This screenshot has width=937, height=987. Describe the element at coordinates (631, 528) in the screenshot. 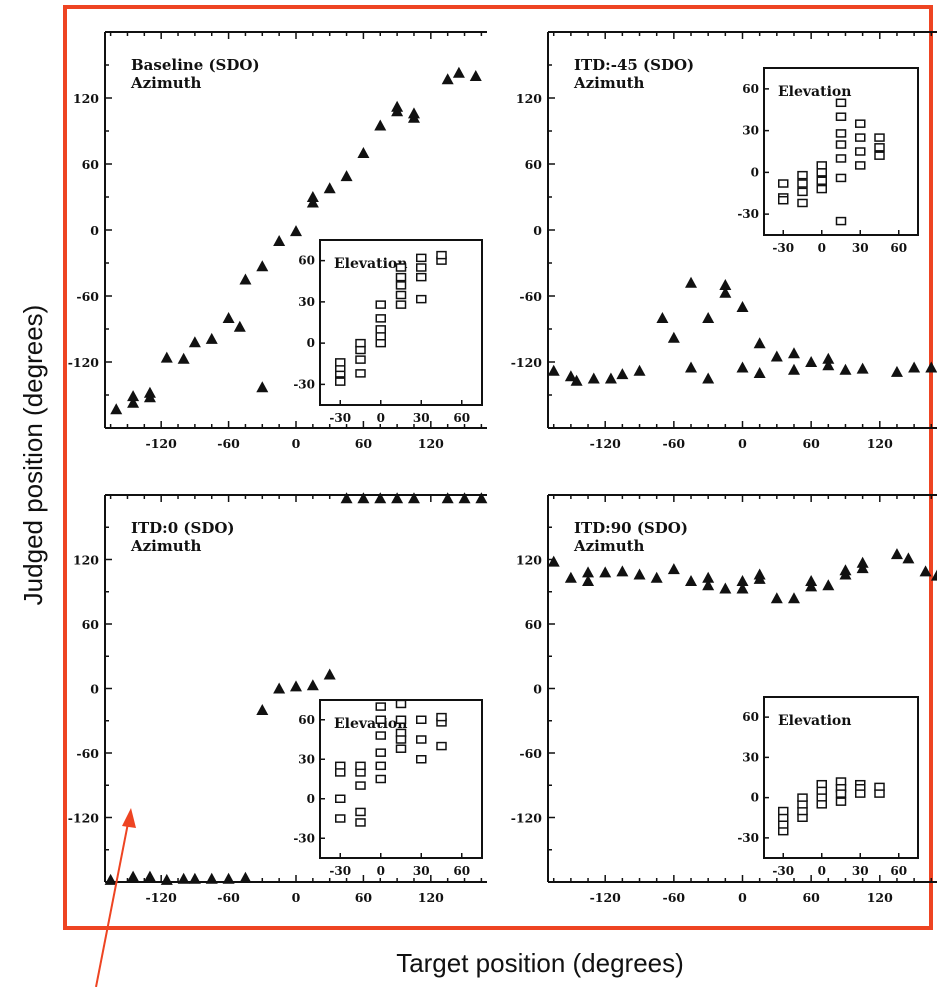

I see `panel-title: ITD:90 (SDO)` at that location.